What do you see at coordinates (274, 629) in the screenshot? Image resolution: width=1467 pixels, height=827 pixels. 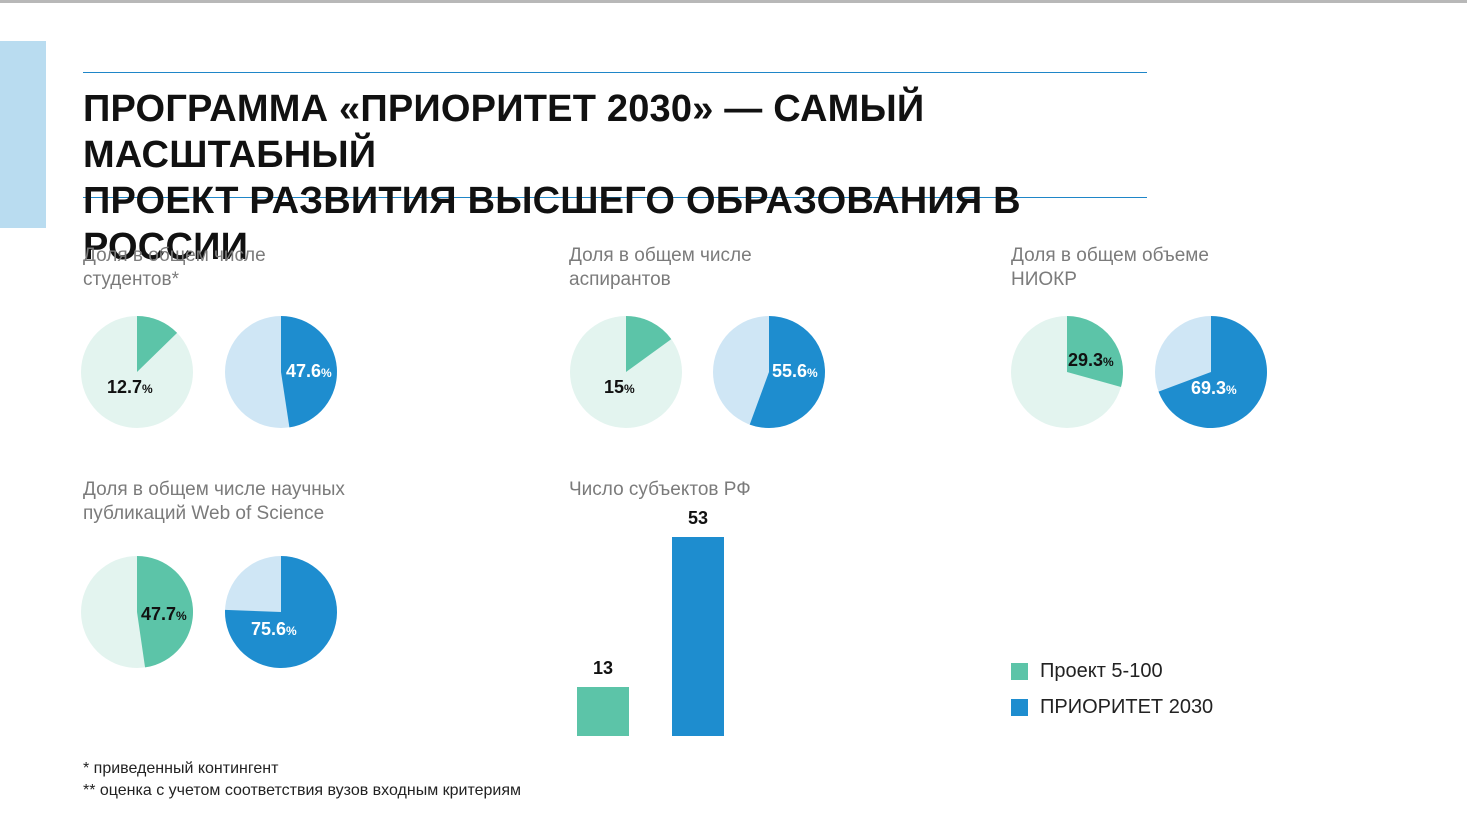 I see `pie-value-label: 75.6%` at bounding box center [274, 629].